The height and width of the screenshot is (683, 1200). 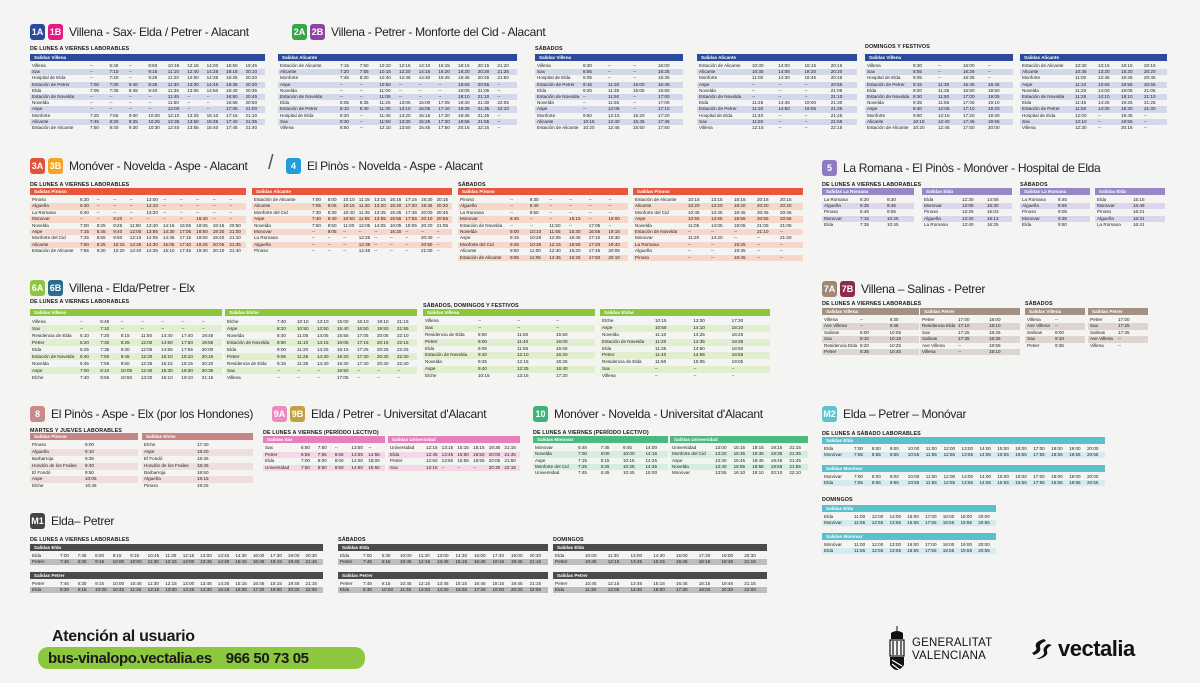 I want to click on timetable-row: Sax 17:25, so click(x=1118, y=326).